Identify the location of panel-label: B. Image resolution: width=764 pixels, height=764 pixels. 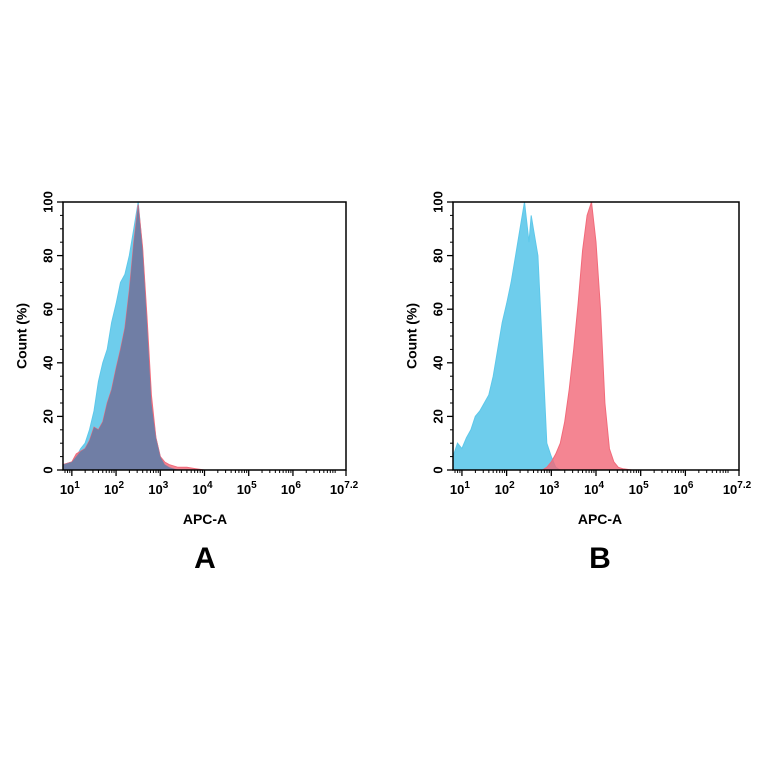
(600, 558).